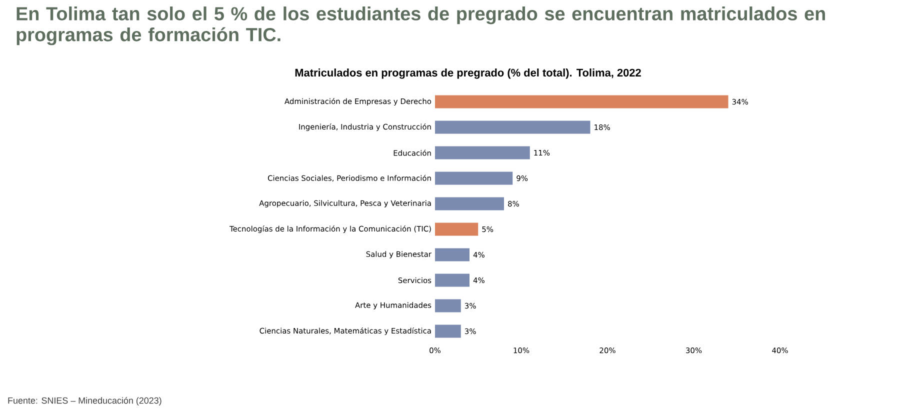  What do you see at coordinates (420, 26) in the screenshot?
I see `chart-title: En Tolima tan solo el 5 % de los estudiantes de pregrado se encuentran matriculados en programas de formación TIC.` at bounding box center [420, 26].